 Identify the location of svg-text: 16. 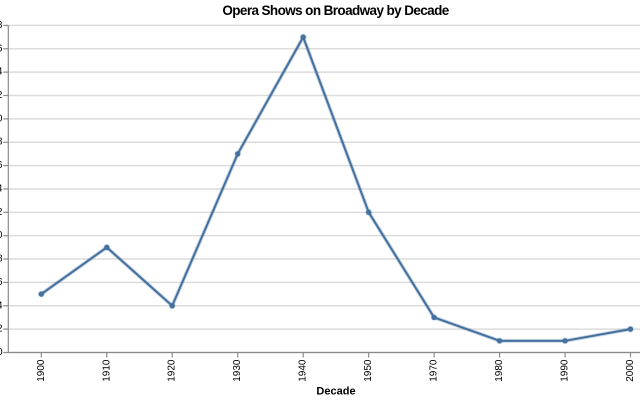
(1, 165).